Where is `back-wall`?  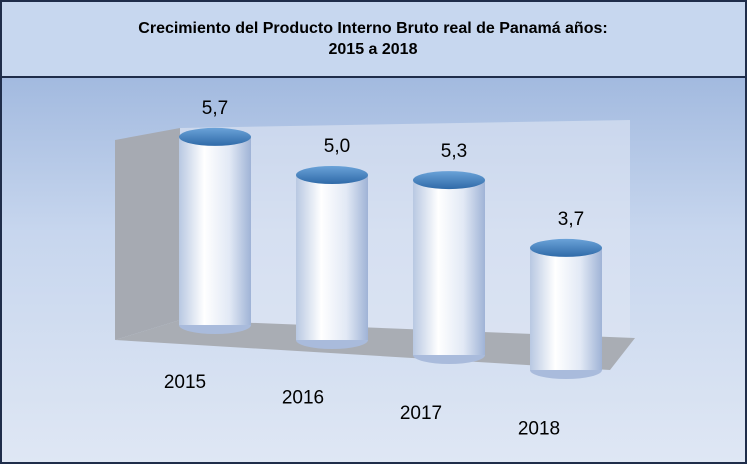
back-wall is located at coordinates (147, 234).